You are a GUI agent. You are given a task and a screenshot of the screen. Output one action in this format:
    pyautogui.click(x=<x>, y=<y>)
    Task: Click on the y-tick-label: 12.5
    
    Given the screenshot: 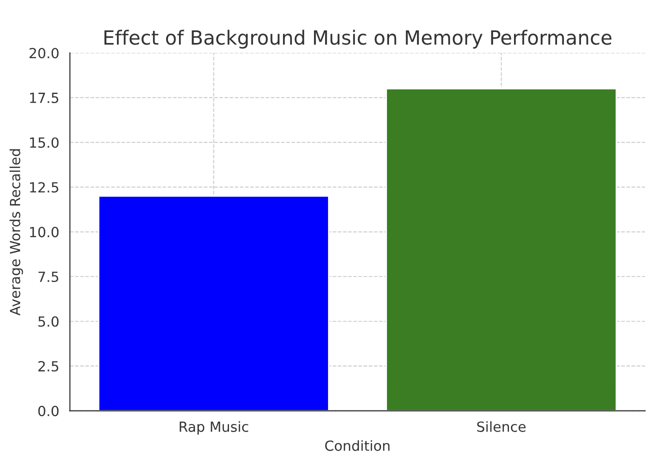 What is the action you would take?
    pyautogui.click(x=44, y=187)
    